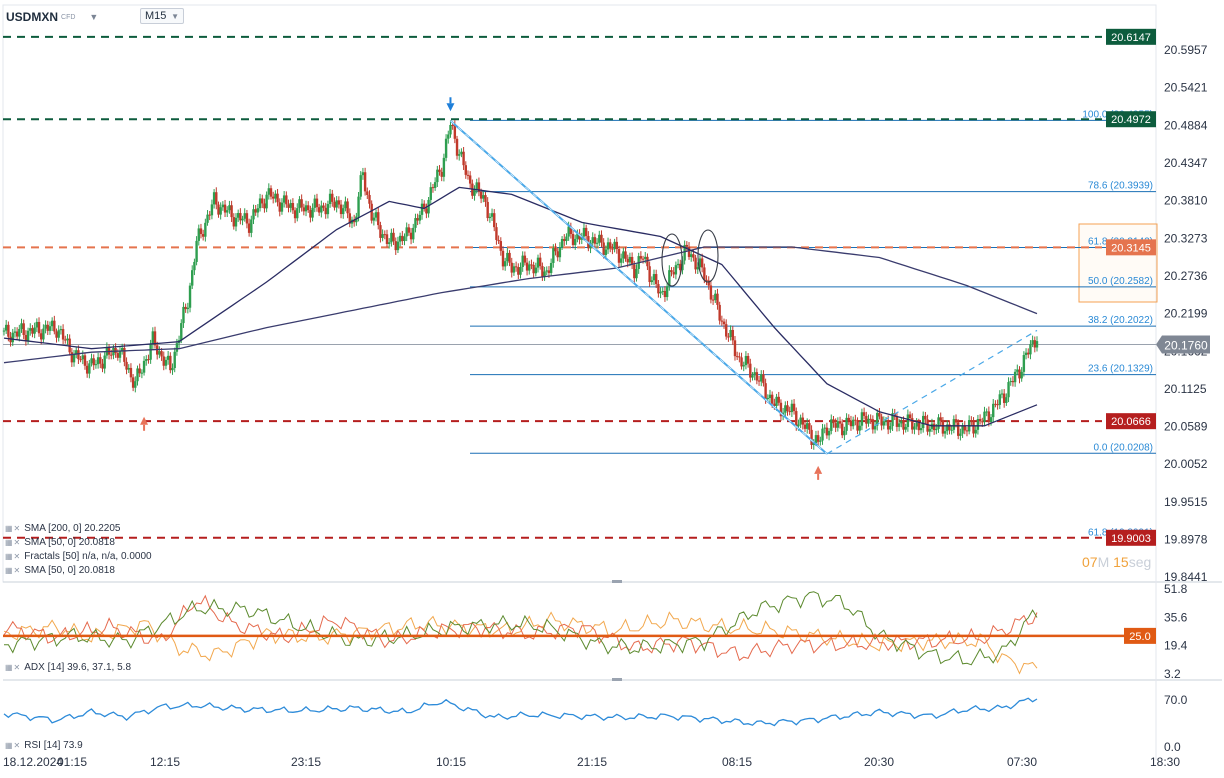 The height and width of the screenshot is (778, 1224). I want to click on trend-line-projection, so click(932, 392).